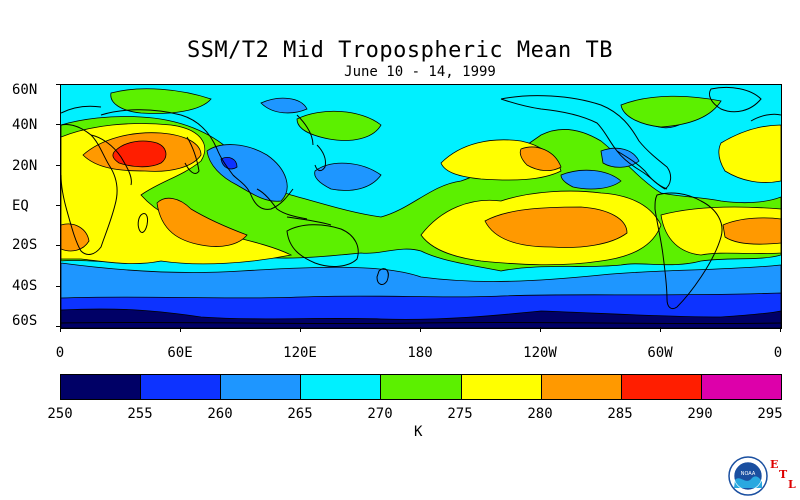 The height and width of the screenshot is (500, 800). I want to click on lon-label-60w: 60W, so click(660, 353).